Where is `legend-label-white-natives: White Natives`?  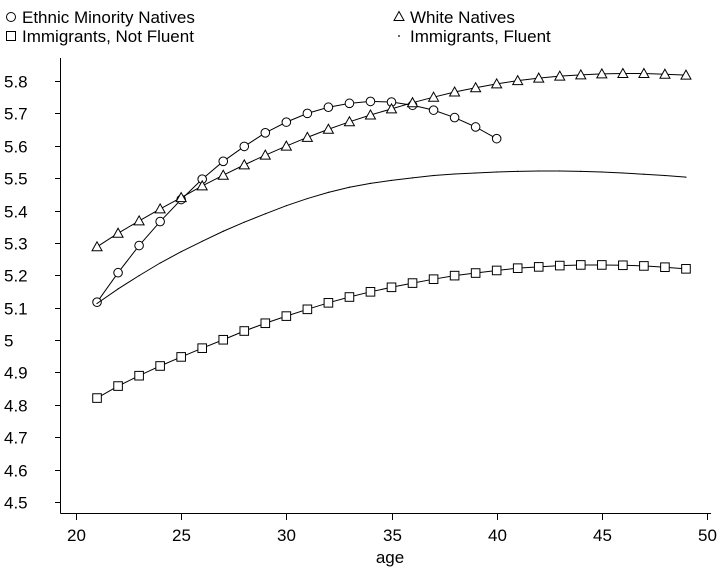 legend-label-white-natives: White Natives is located at coordinates (462, 17).